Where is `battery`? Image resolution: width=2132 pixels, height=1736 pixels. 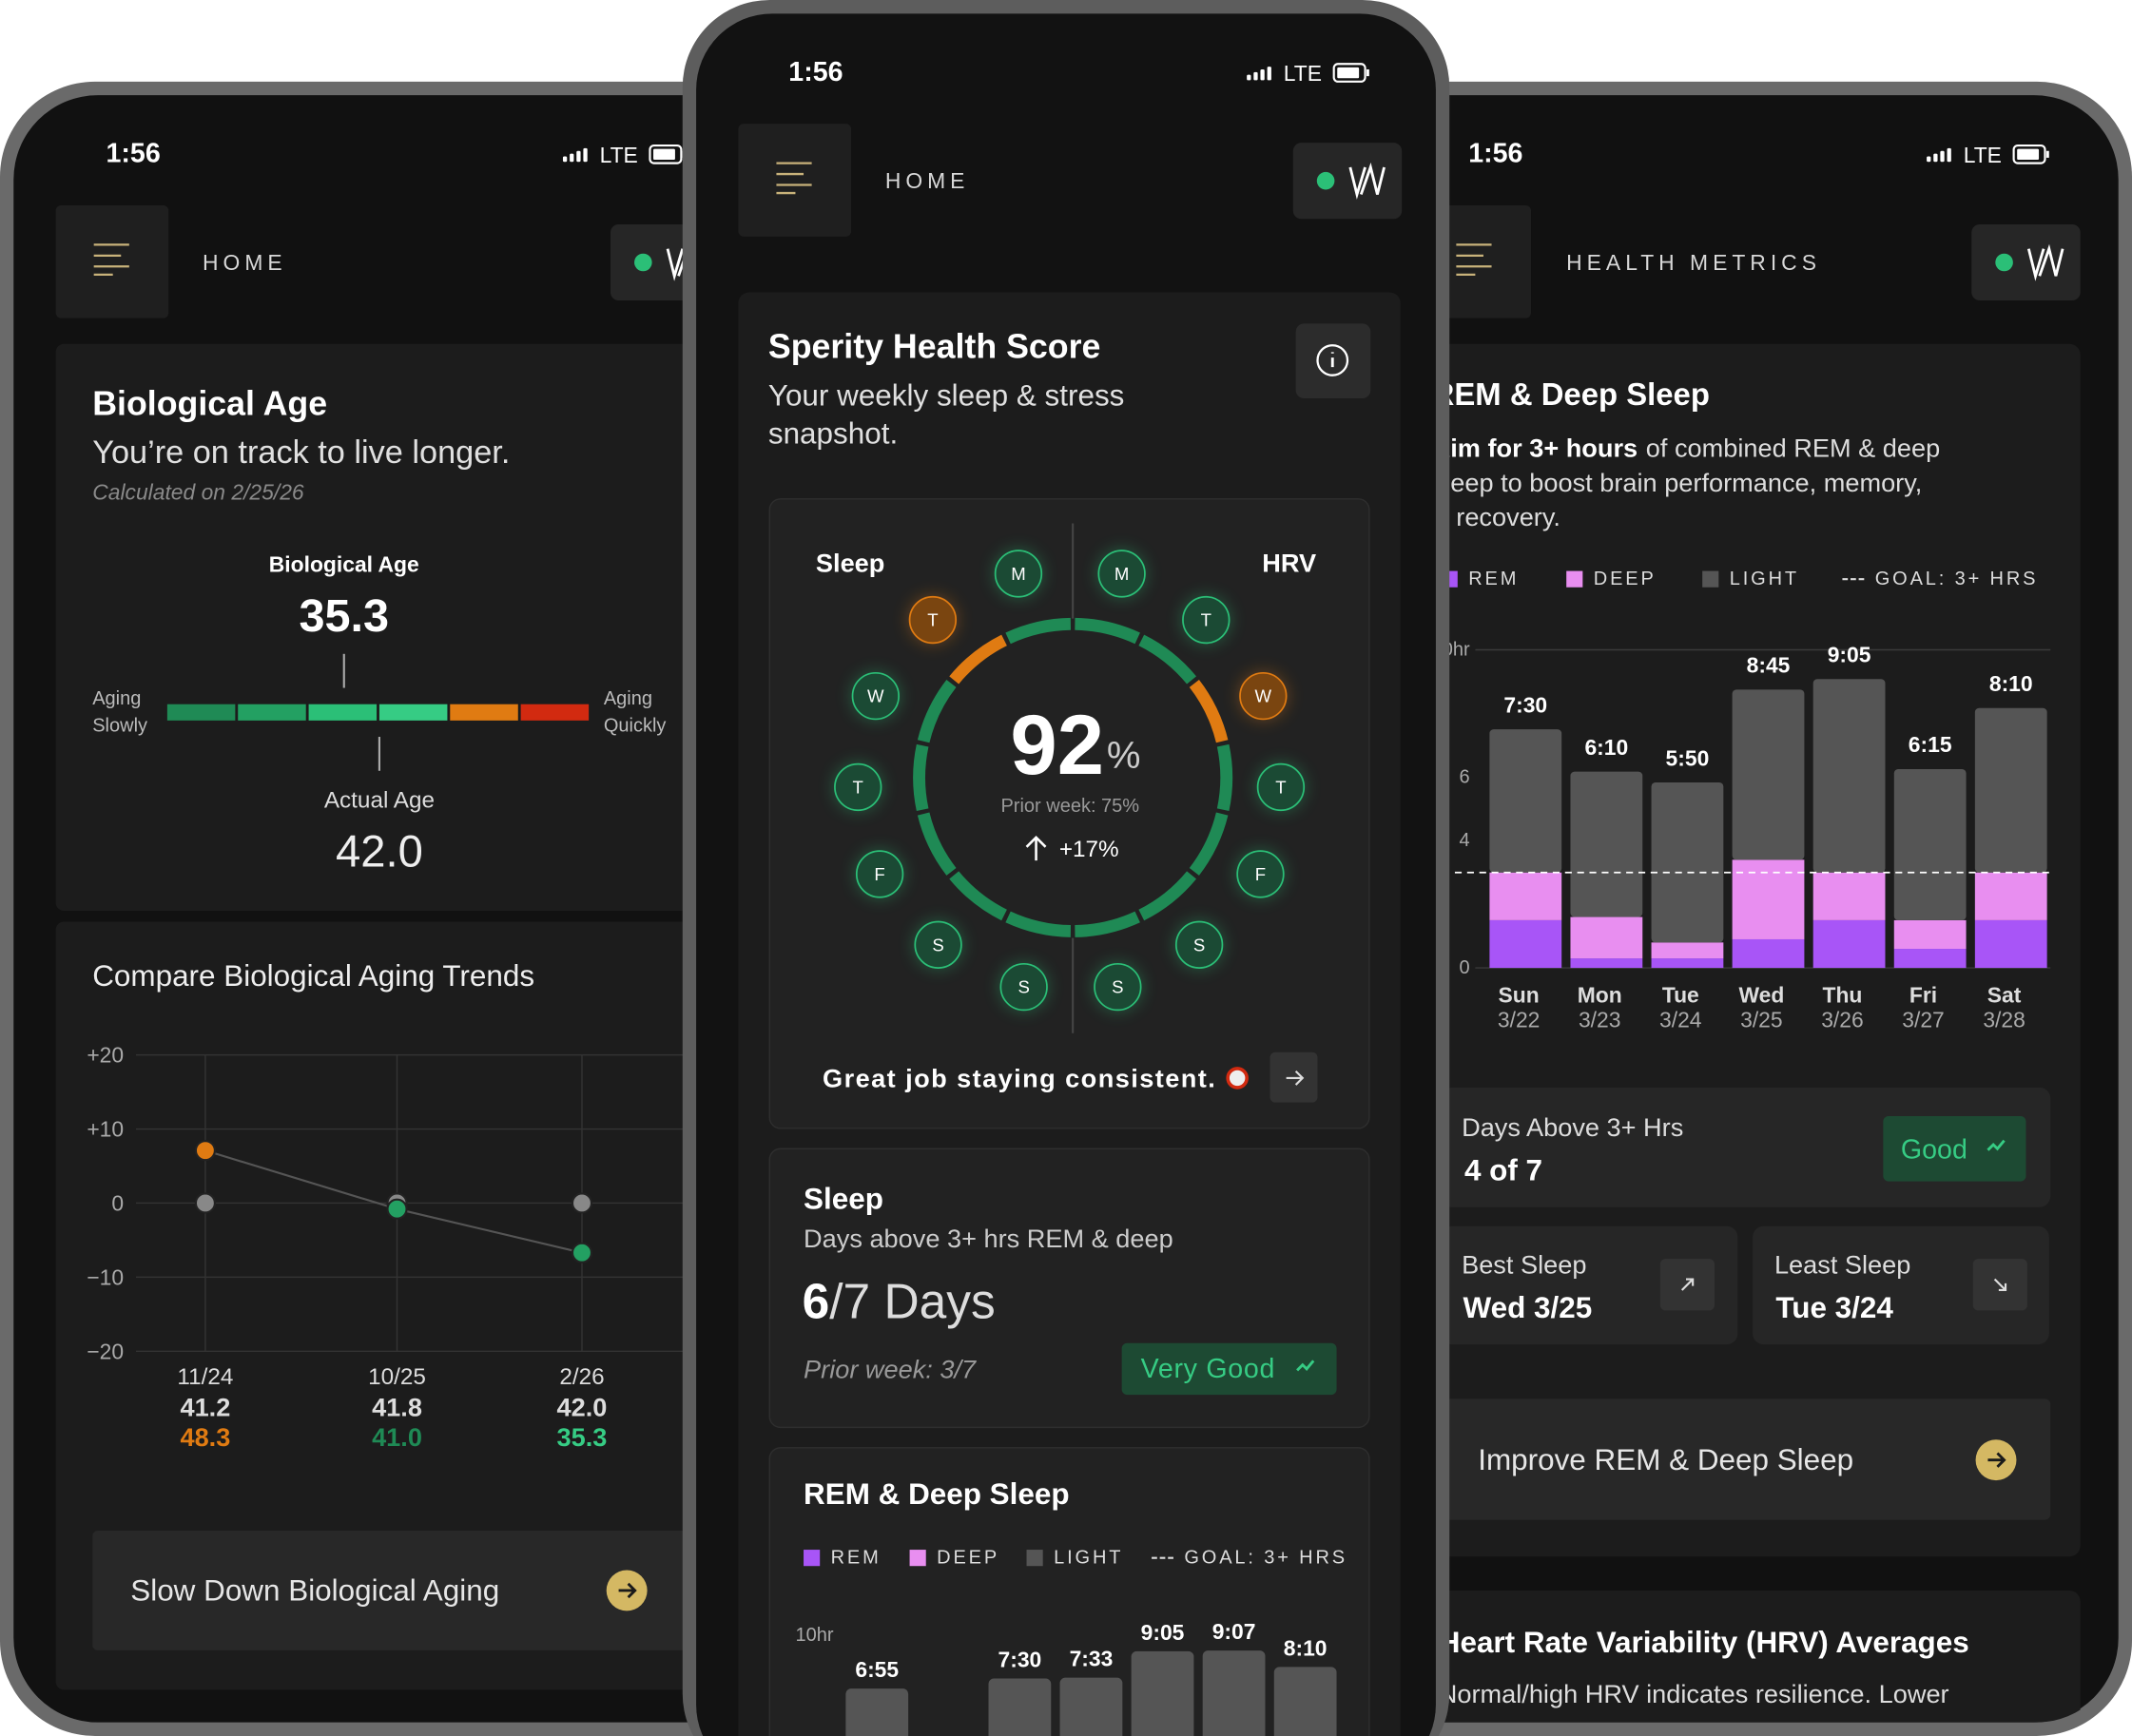 battery is located at coordinates (666, 154).